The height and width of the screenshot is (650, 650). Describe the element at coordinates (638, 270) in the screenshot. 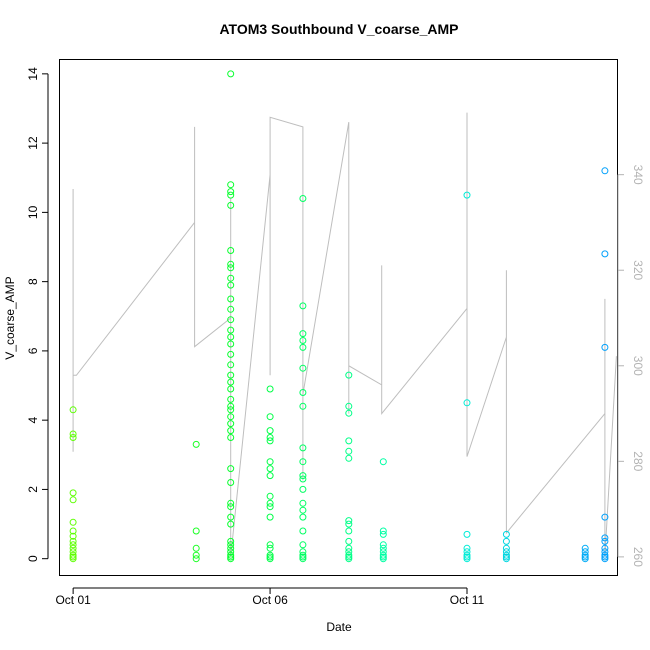

I see `y2-tick-label: 320` at that location.